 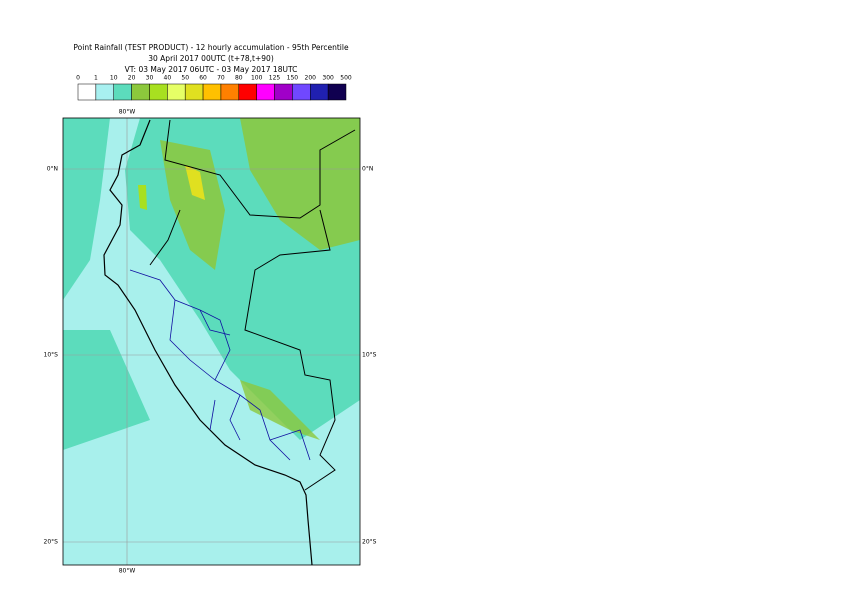 What do you see at coordinates (275, 78) in the screenshot?
I see `legend-label: 125` at bounding box center [275, 78].